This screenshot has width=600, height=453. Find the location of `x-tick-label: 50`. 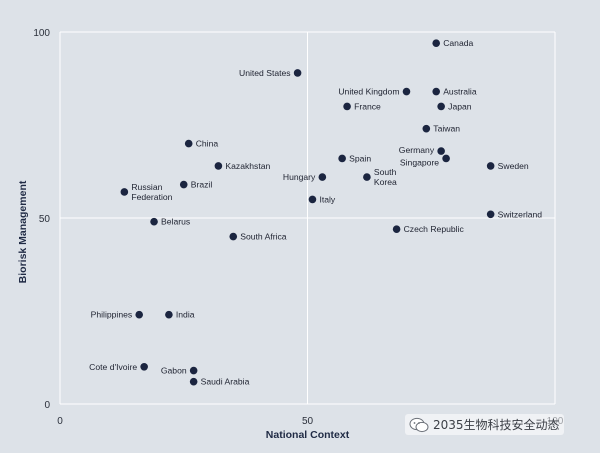

x-tick-label: 50 is located at coordinates (308, 421).